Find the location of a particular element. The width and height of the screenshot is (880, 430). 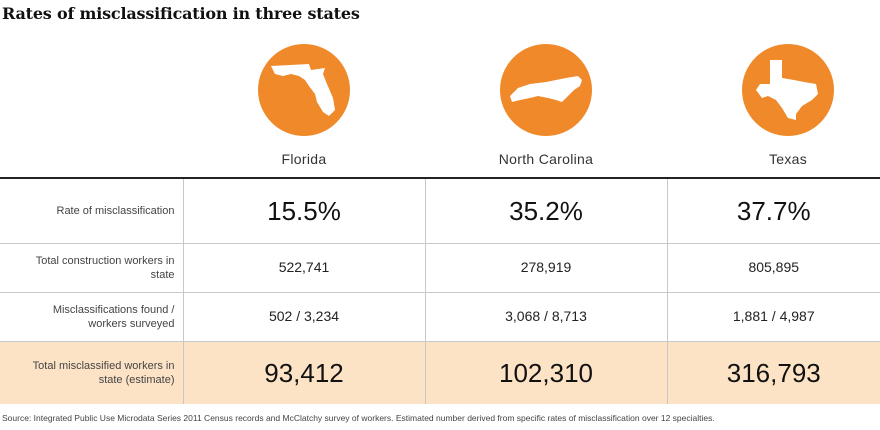

cell-texas: 805,895 is located at coordinates (773, 268).